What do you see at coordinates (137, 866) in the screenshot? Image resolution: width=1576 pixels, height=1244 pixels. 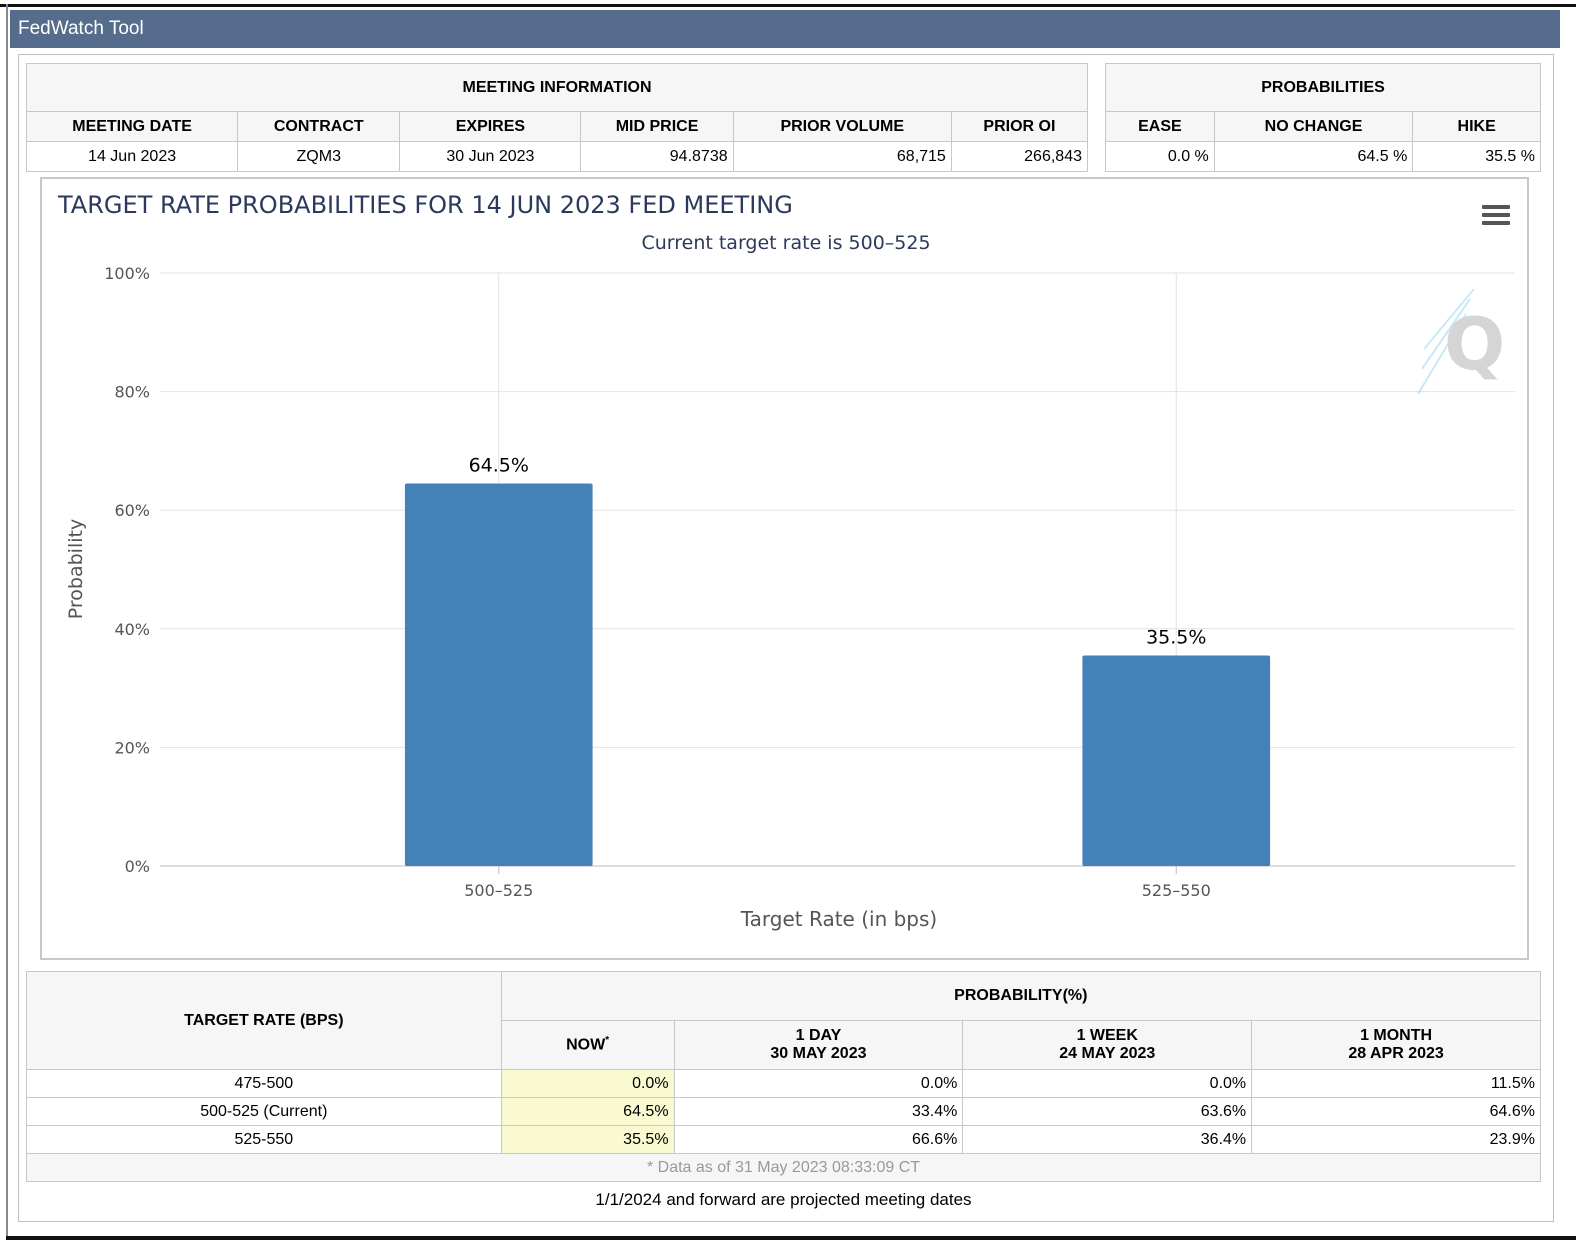 I see `y-tick-label: 0%` at bounding box center [137, 866].